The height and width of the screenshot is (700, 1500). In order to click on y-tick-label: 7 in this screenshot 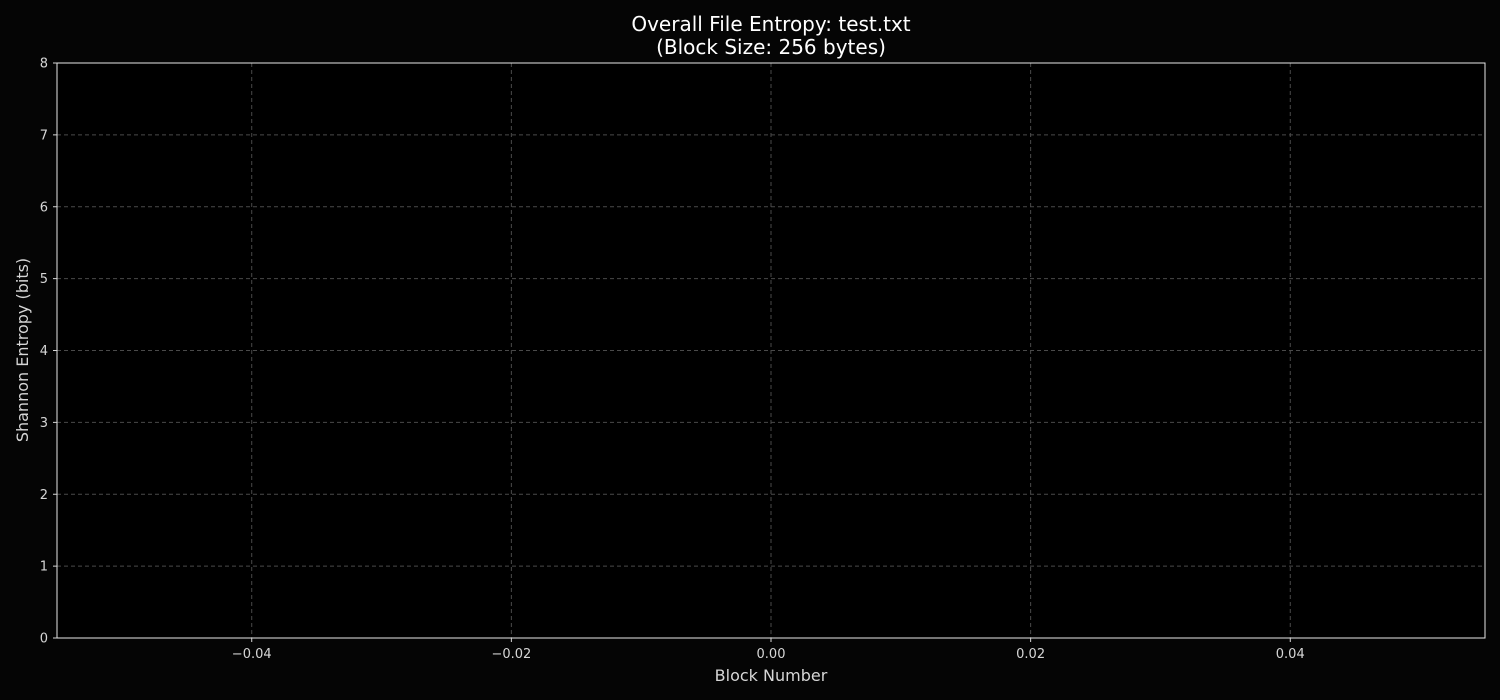, I will do `click(44, 135)`.